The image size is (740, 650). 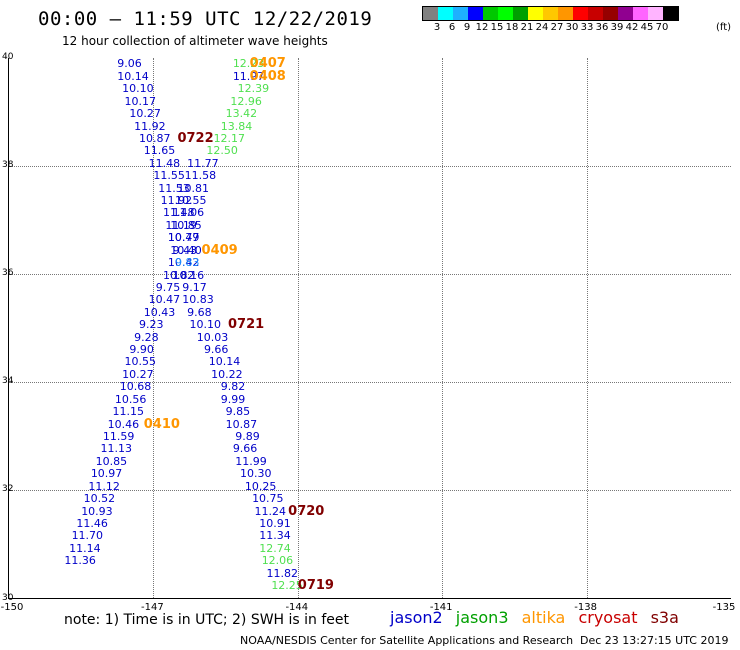 I want to click on y-tick-label: 38, so click(x=8, y=165).